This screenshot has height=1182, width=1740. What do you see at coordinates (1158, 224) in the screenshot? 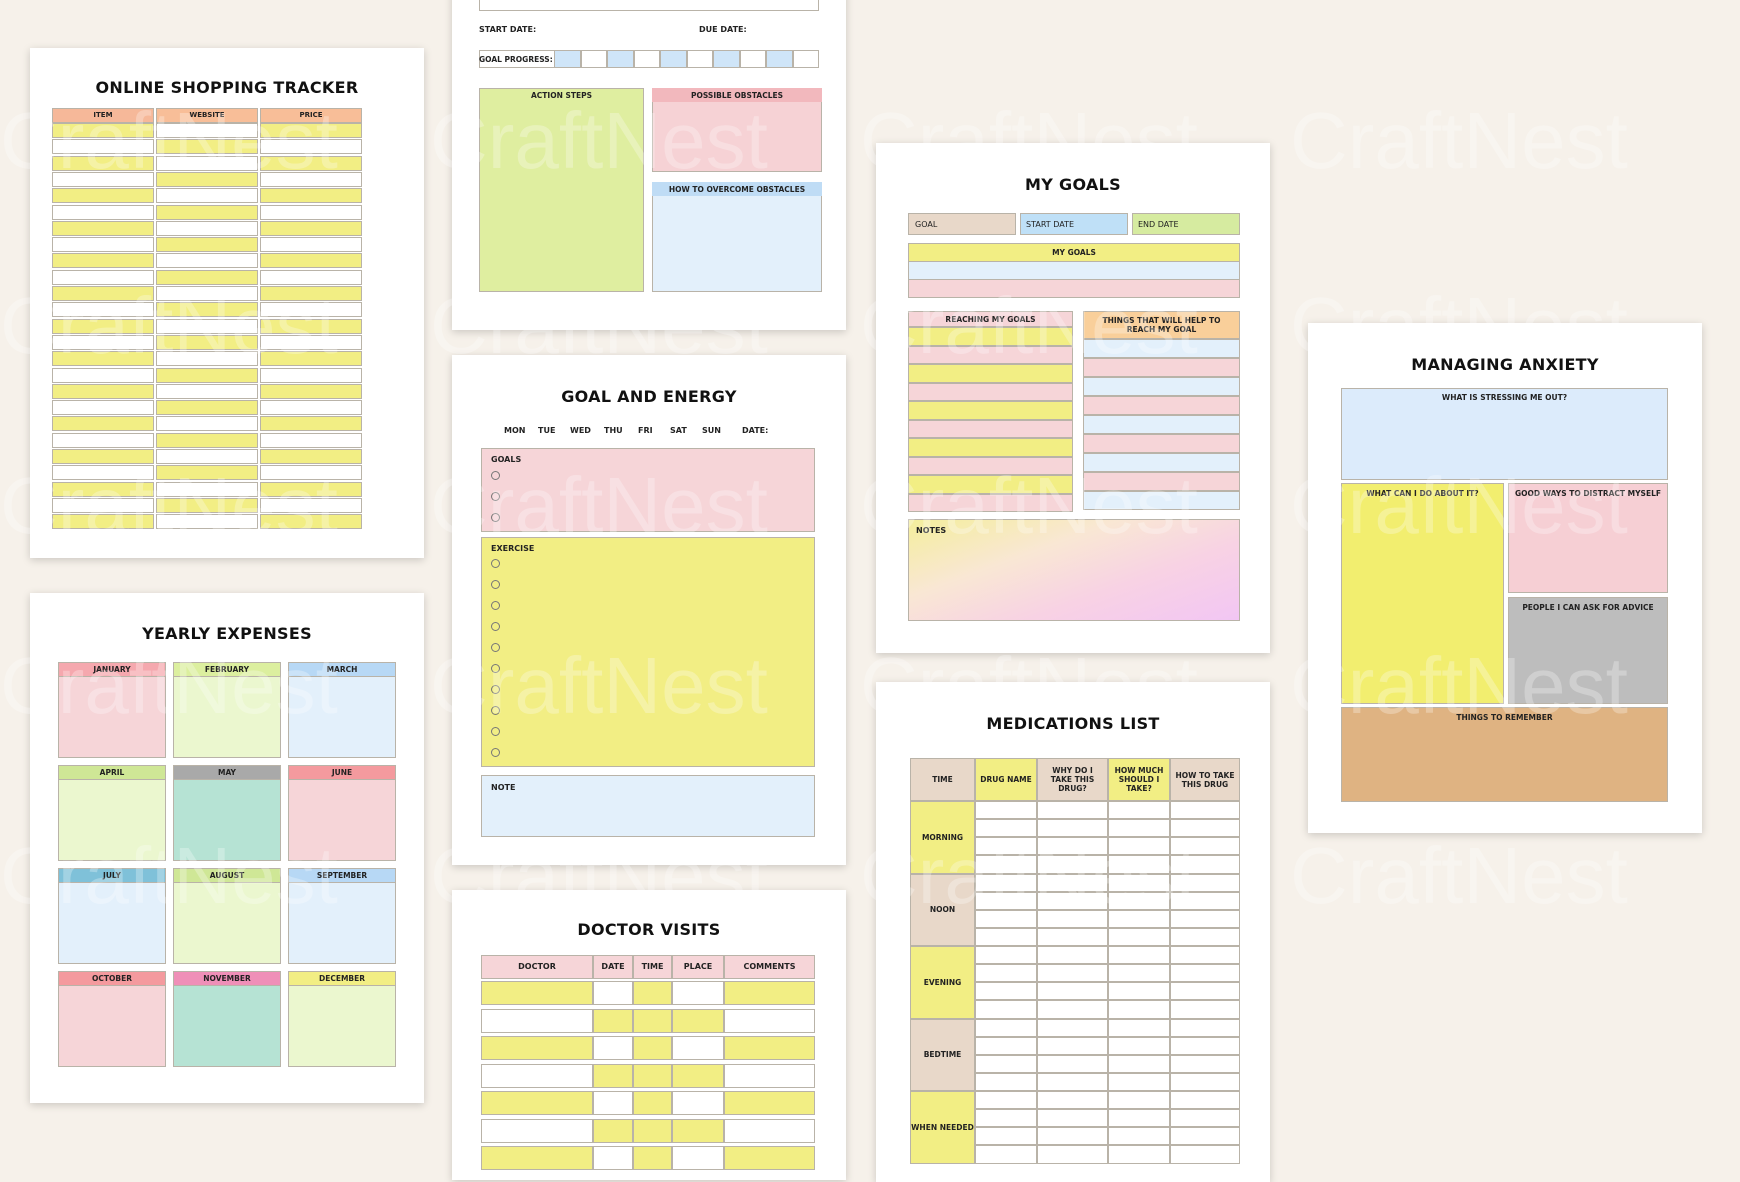
I see `end-date-label: END DATE` at bounding box center [1158, 224].